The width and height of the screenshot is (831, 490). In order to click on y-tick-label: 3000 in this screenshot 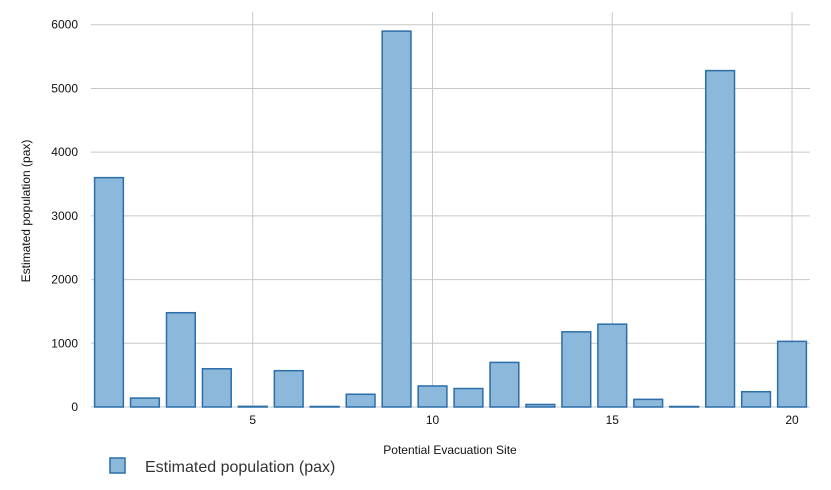, I will do `click(64, 216)`.